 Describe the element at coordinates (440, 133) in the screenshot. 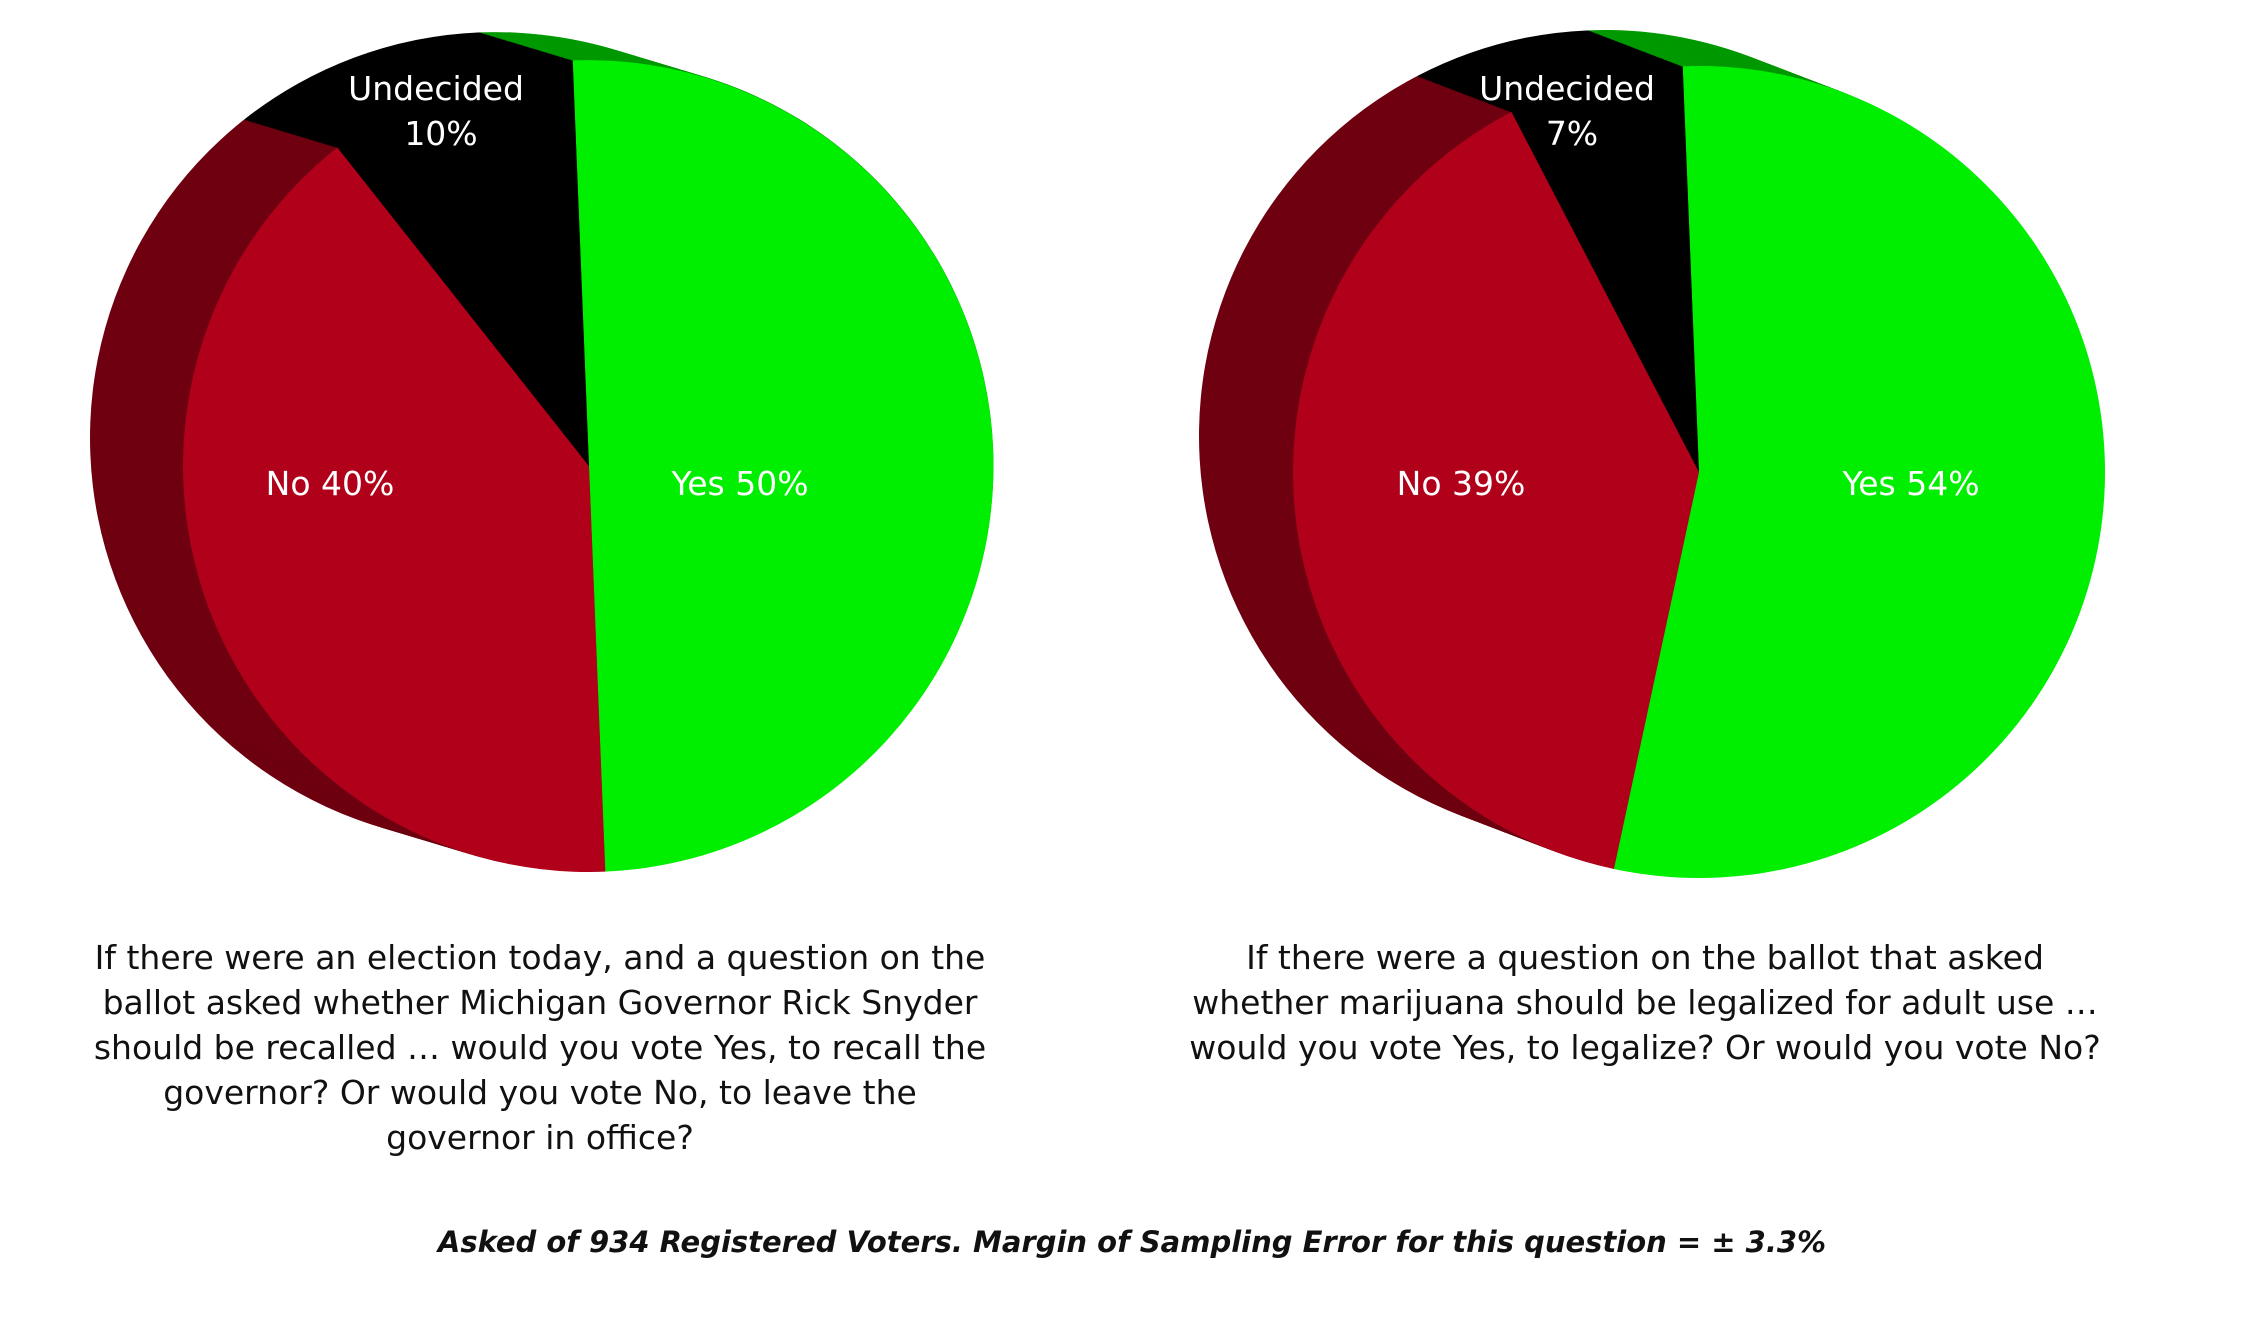

I see `undecided-pct-label: 10%` at that location.